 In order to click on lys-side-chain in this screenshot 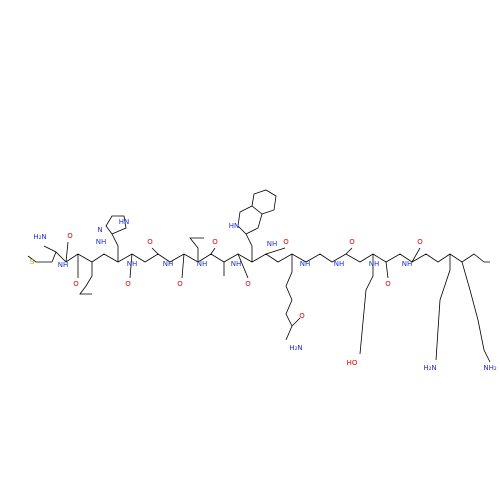, I will do `click(443, 307)`.